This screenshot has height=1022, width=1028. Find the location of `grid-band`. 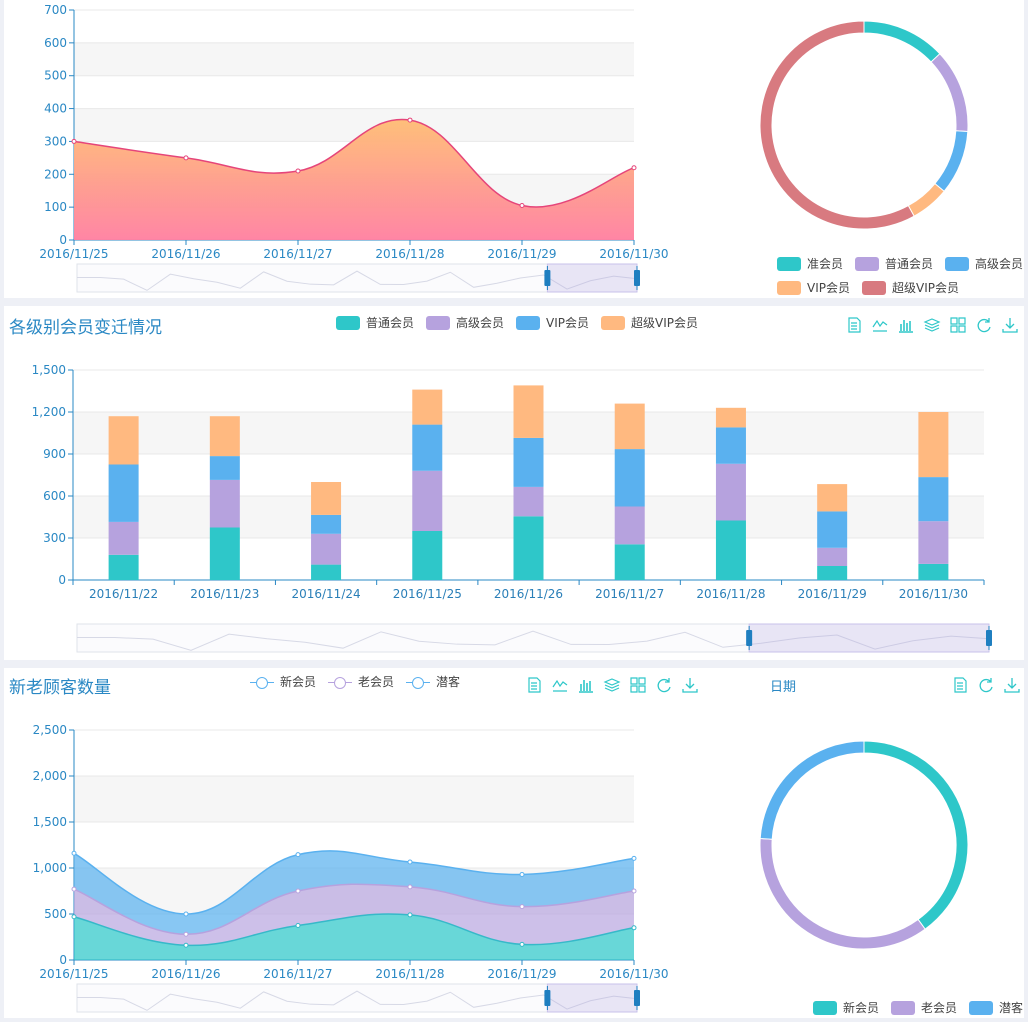

grid-band is located at coordinates (354, 59).